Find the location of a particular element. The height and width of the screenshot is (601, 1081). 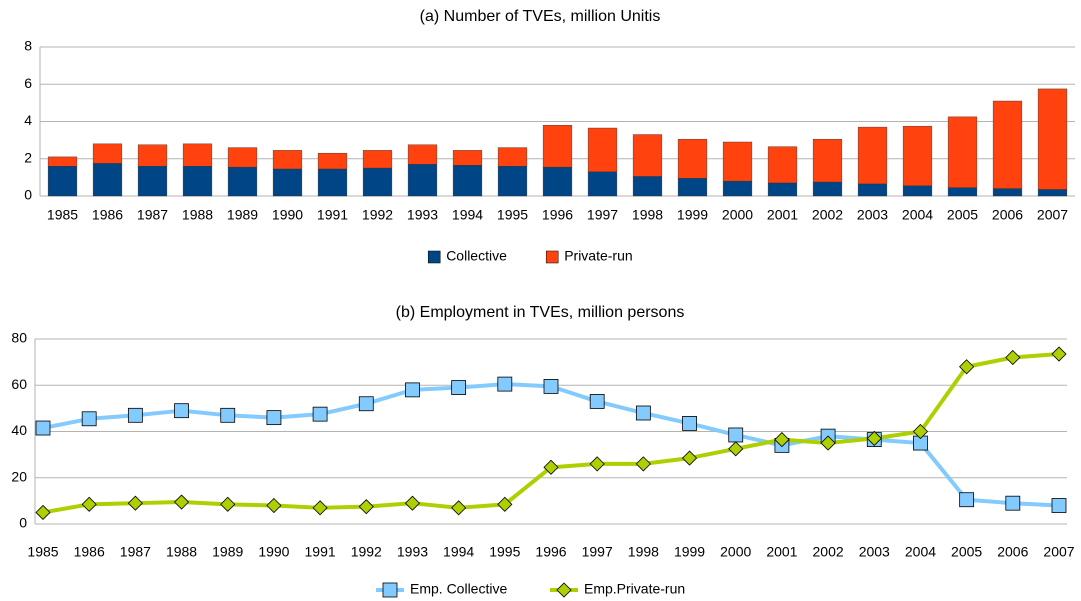

x-tick-label: 1986 is located at coordinates (89, 552).